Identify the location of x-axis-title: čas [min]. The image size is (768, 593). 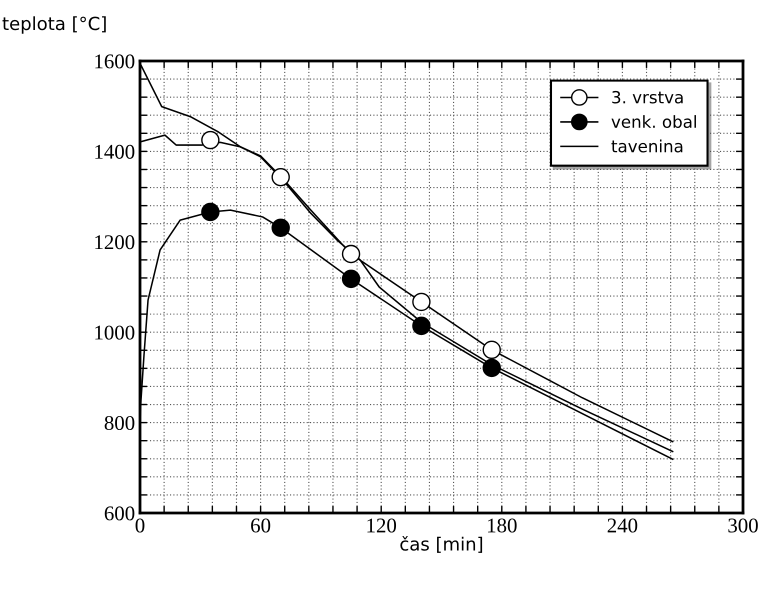
(441, 544).